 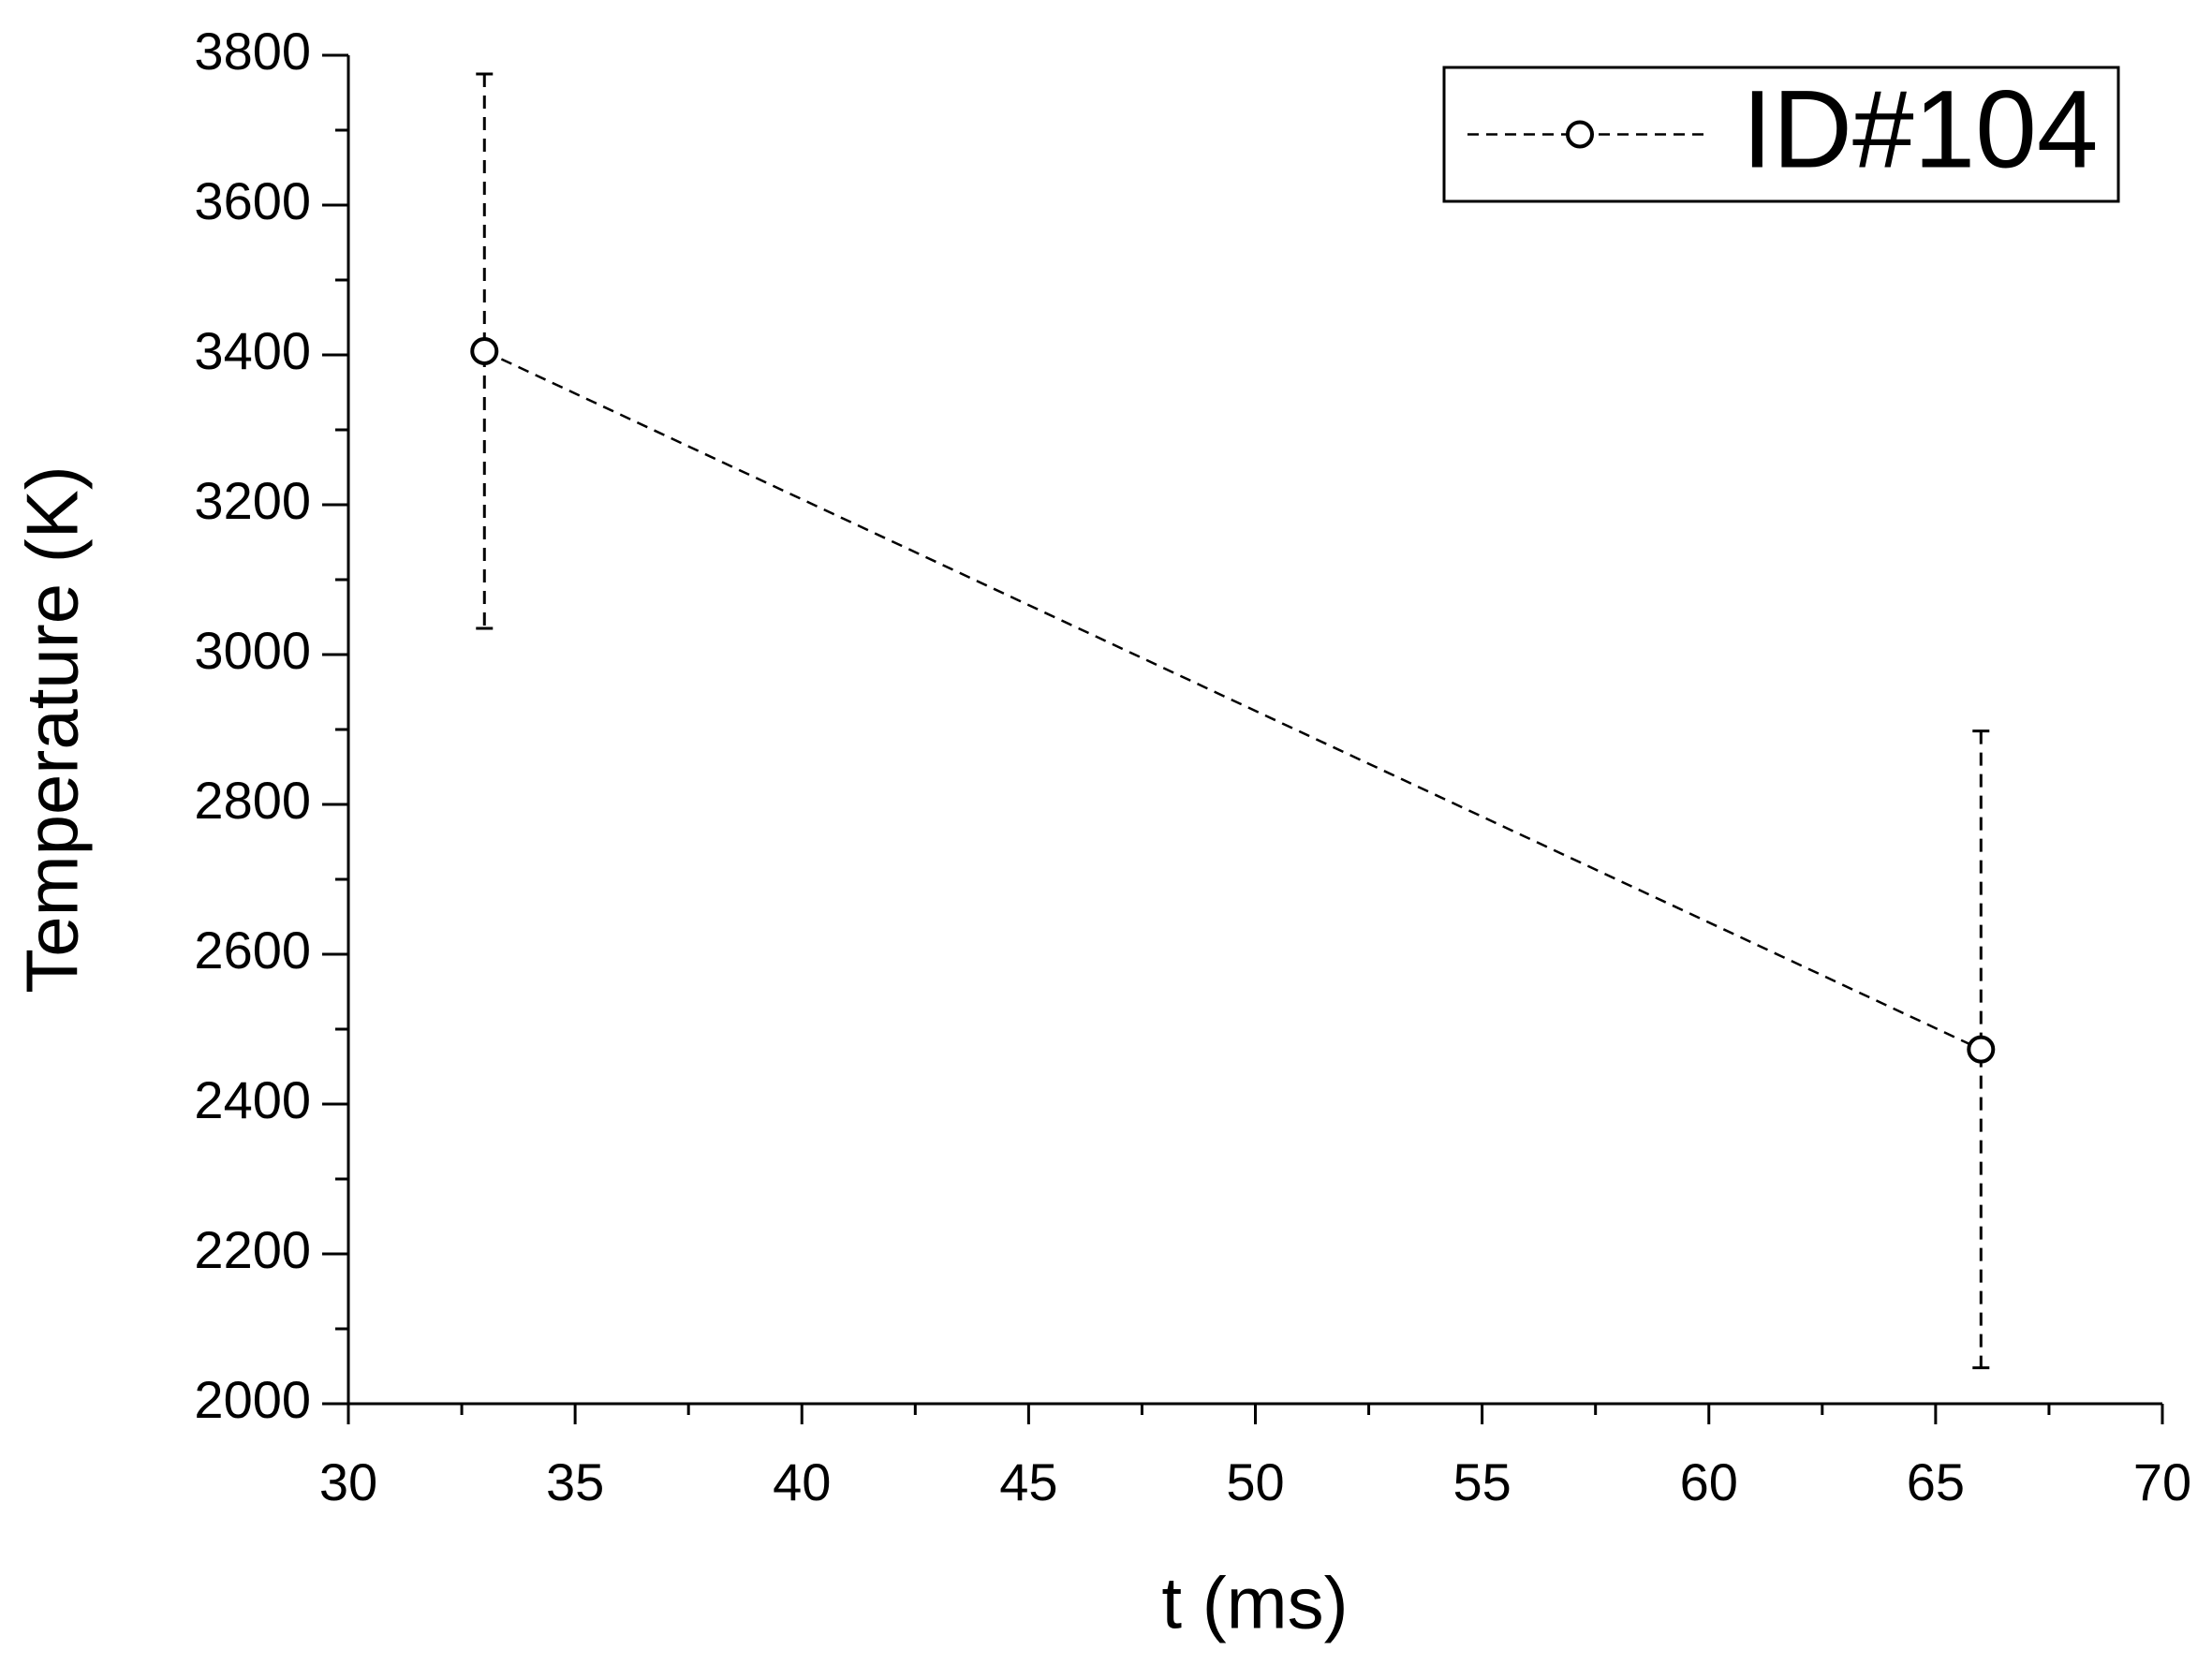 I want to click on x-tick-label: 70, so click(x=2162, y=1481).